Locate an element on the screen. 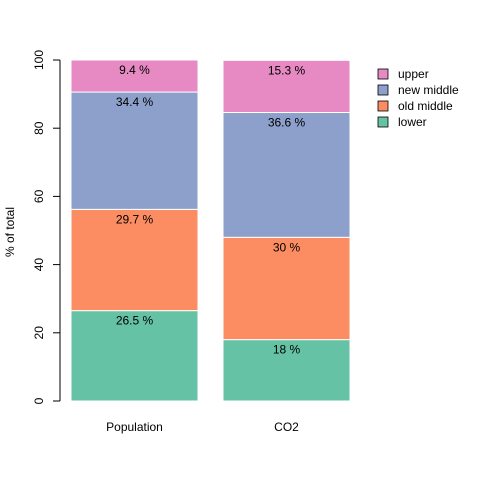 The height and width of the screenshot is (480, 480). bar-value-label: 26.5 % is located at coordinates (135, 321).